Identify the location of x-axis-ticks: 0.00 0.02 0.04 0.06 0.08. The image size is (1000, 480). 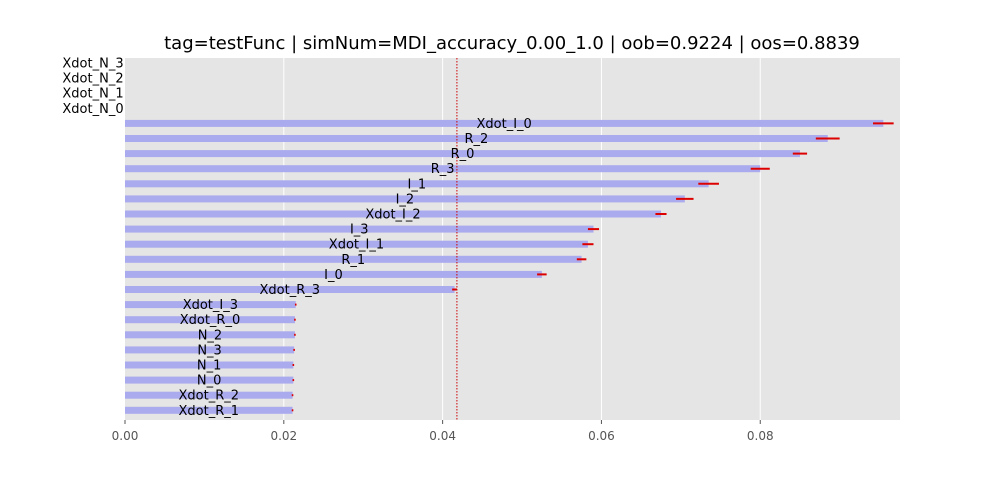
(443, 431).